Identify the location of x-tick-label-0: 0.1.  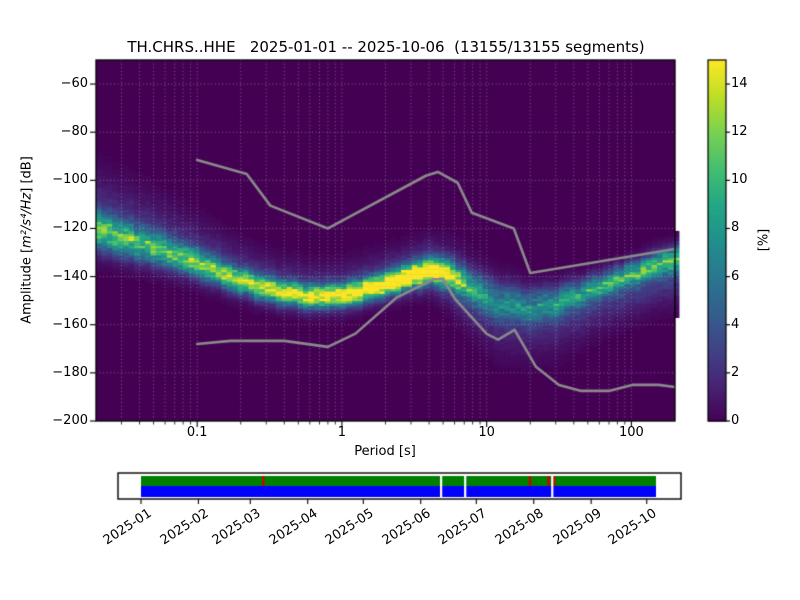
(197, 432).